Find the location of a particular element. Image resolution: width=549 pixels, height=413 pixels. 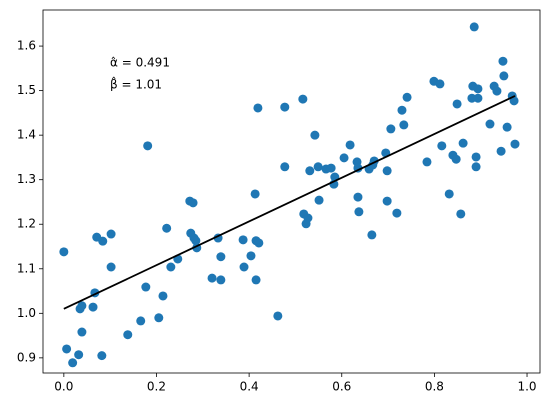

y-tick-label: 1.6 is located at coordinates (26, 46).